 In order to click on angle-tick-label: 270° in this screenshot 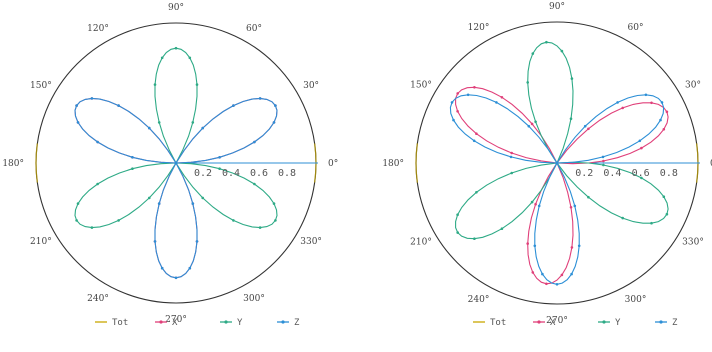, I will do `click(557, 321)`.